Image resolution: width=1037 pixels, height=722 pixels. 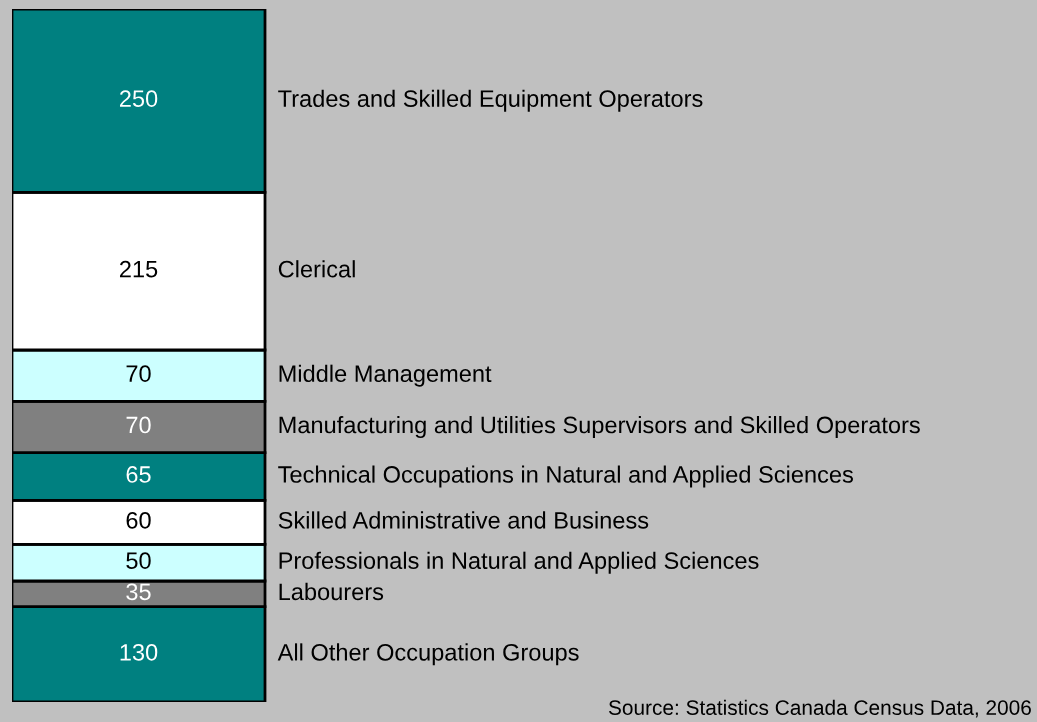 I want to click on series-label: Labourers, so click(x=331, y=591).